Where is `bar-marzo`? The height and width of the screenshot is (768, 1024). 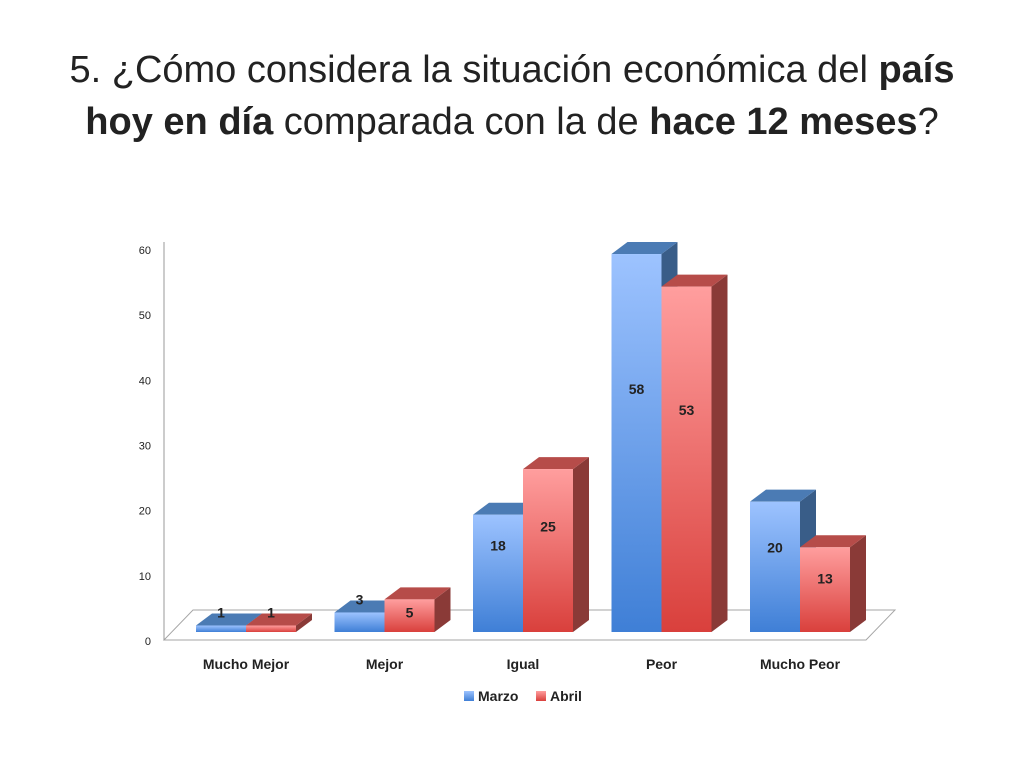 bar-marzo is located at coordinates (783, 560).